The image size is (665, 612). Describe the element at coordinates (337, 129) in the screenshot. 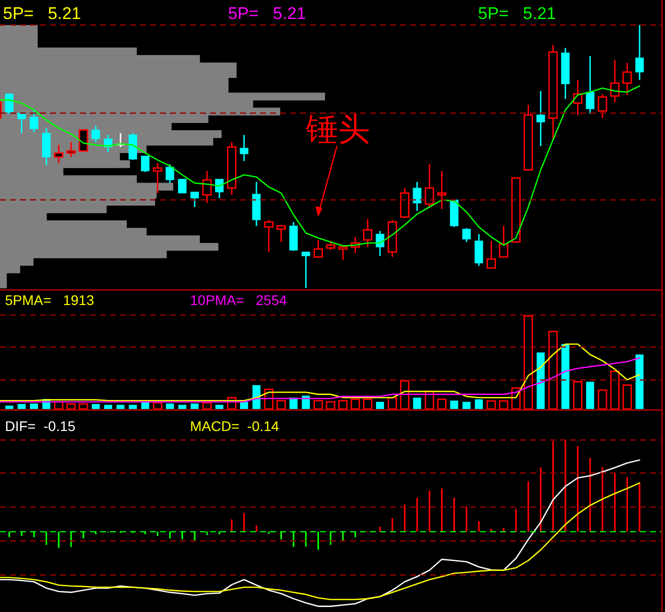

I see `annotation: 锤头` at that location.